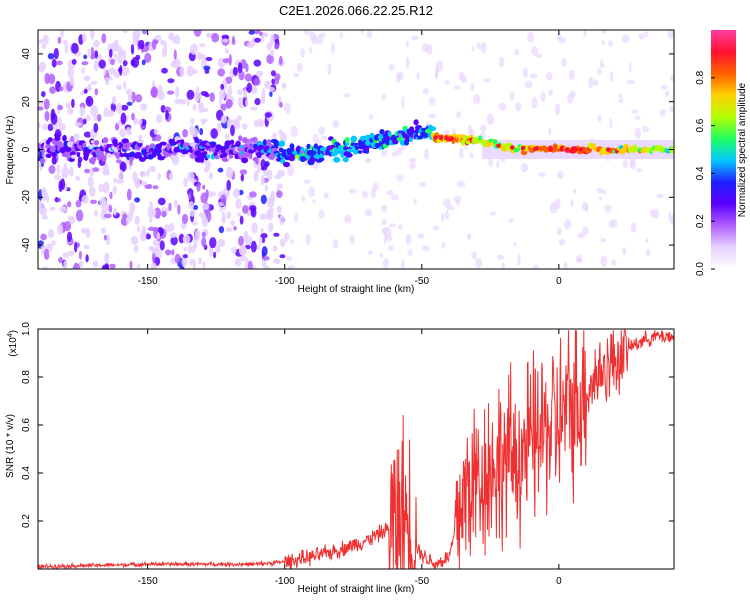  What do you see at coordinates (26, 197) in the screenshot?
I see `spectrogram-y-tick-label: -20` at bounding box center [26, 197].